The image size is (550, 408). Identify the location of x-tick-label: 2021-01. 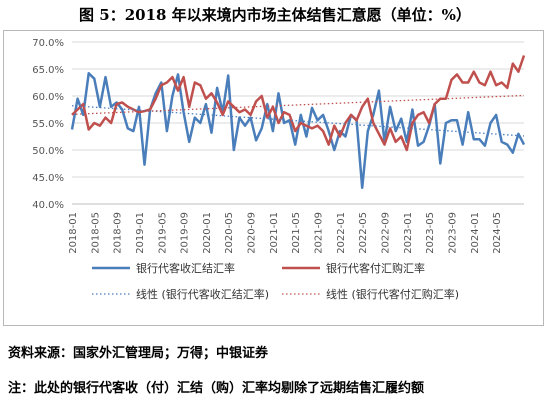
(274, 233).